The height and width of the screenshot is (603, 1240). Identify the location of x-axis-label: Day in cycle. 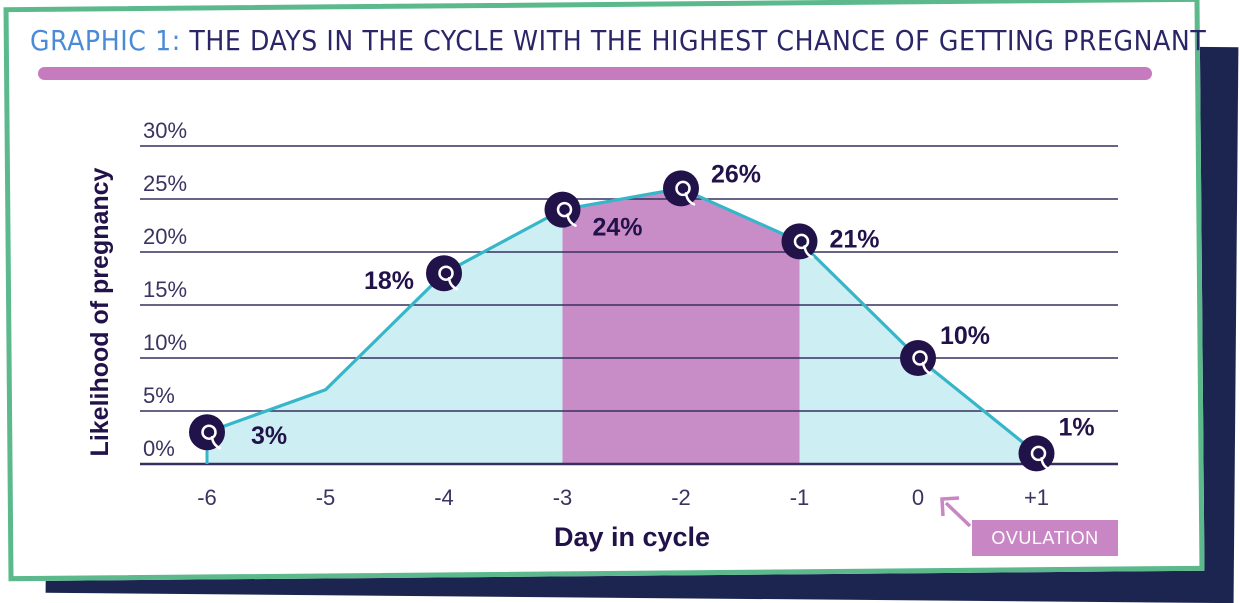
(632, 537).